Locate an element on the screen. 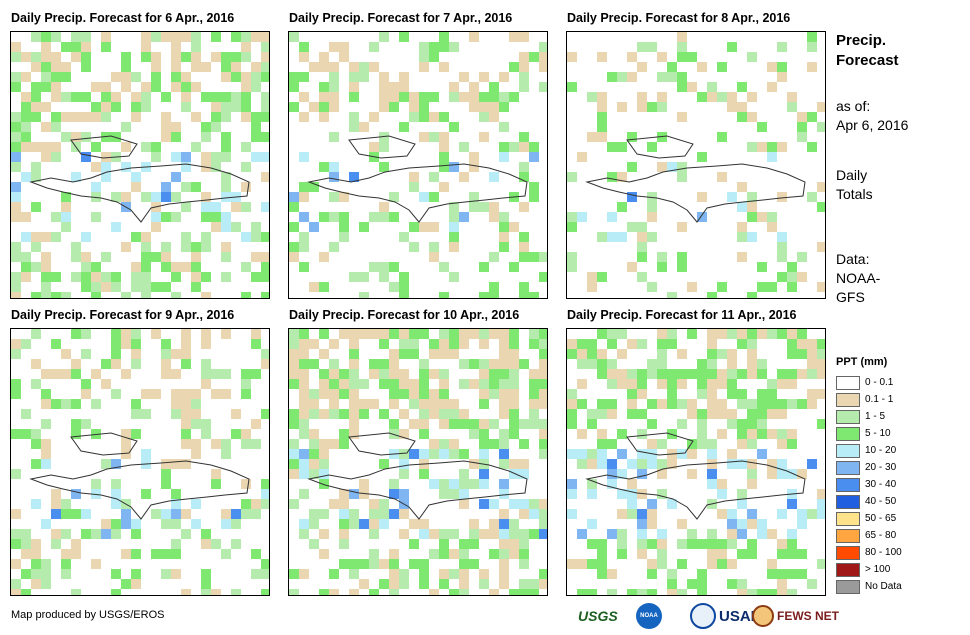  data-block: Data: NOAA- GFS is located at coordinates (858, 278).